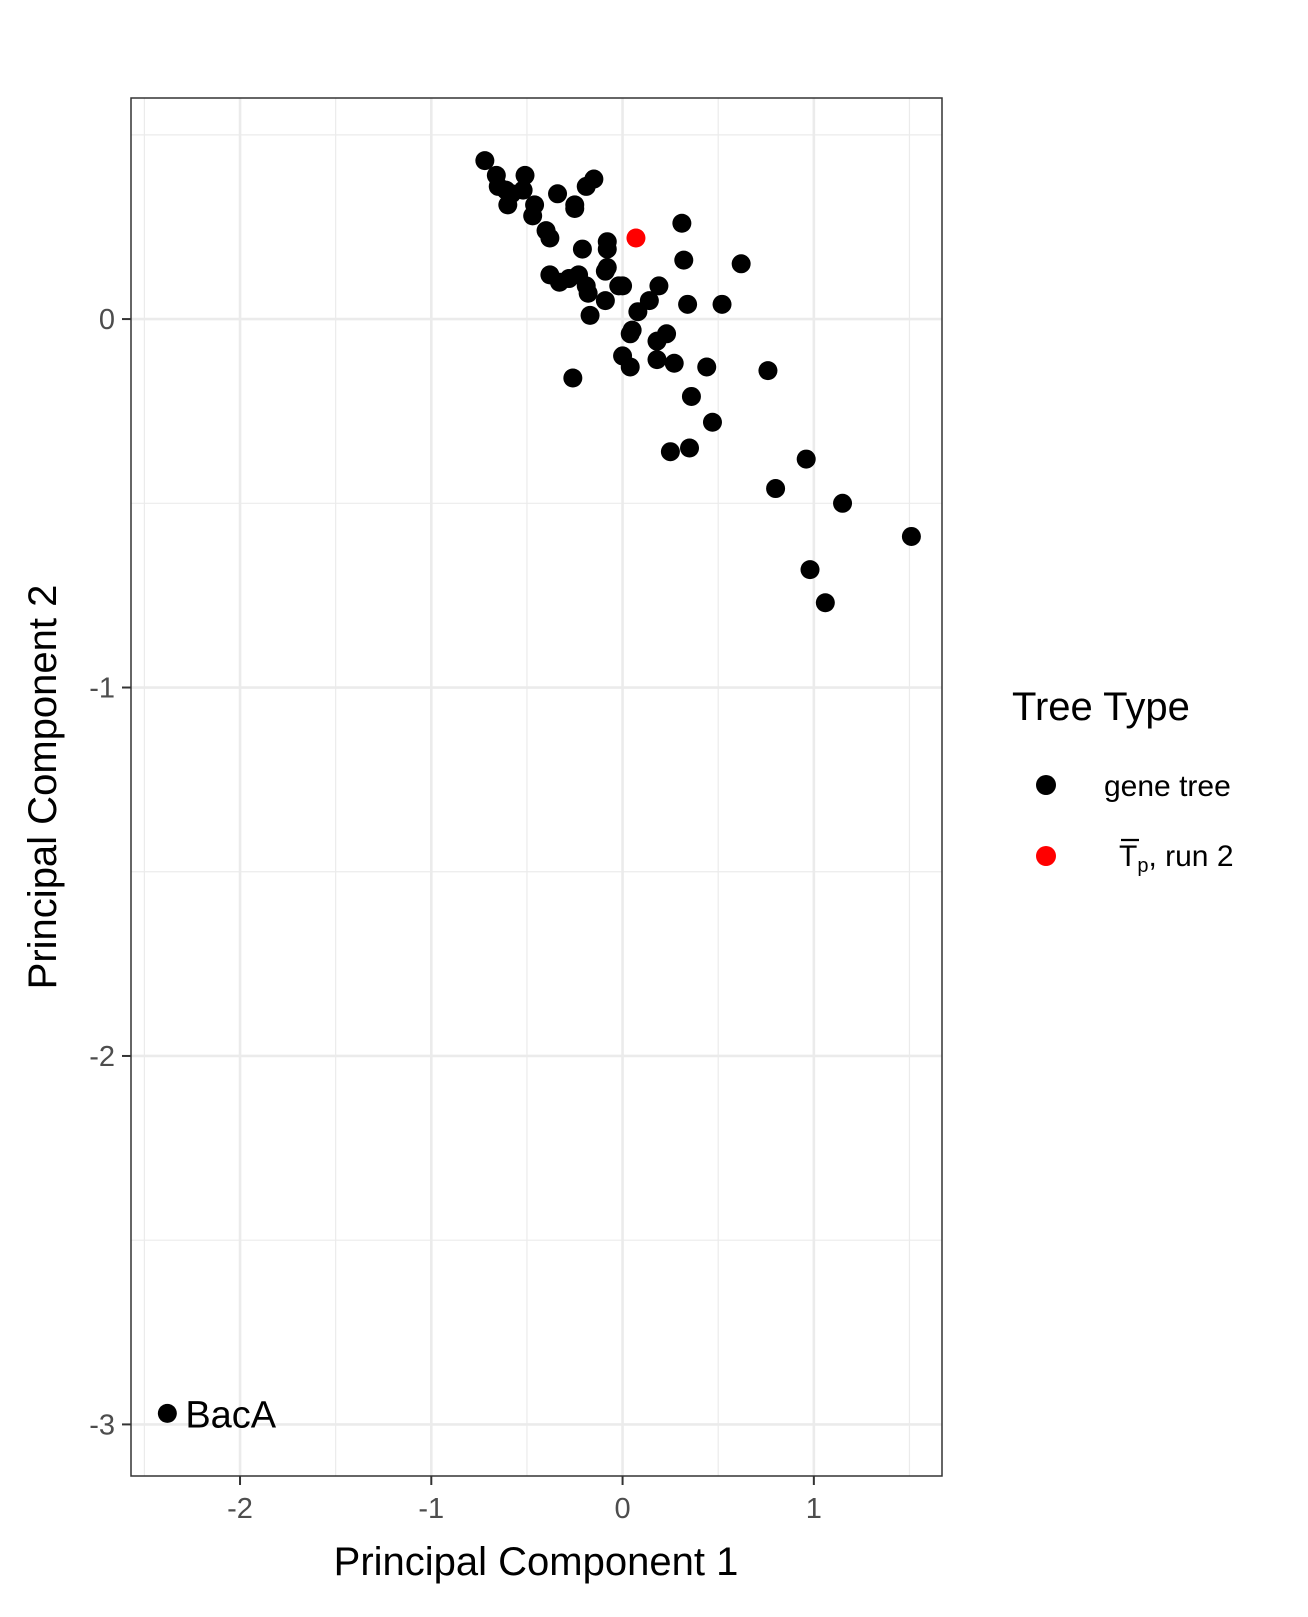 The image size is (1308, 1617). Describe the element at coordinates (431, 1509) in the screenshot. I see `x-tick-label: -1` at that location.